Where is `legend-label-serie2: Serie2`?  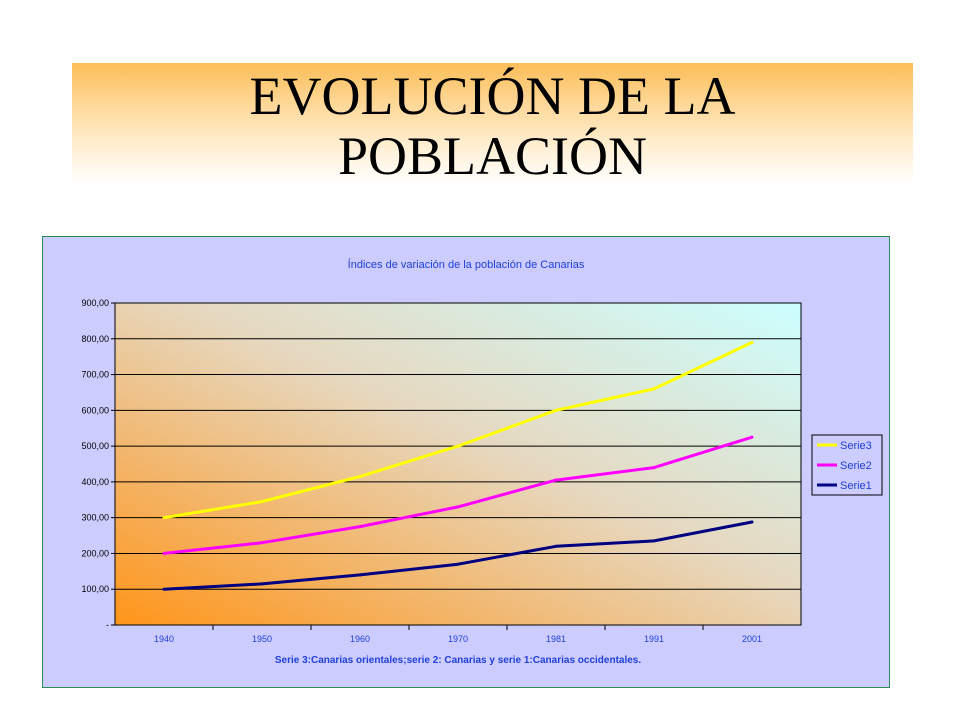 legend-label-serie2: Serie2 is located at coordinates (856, 466).